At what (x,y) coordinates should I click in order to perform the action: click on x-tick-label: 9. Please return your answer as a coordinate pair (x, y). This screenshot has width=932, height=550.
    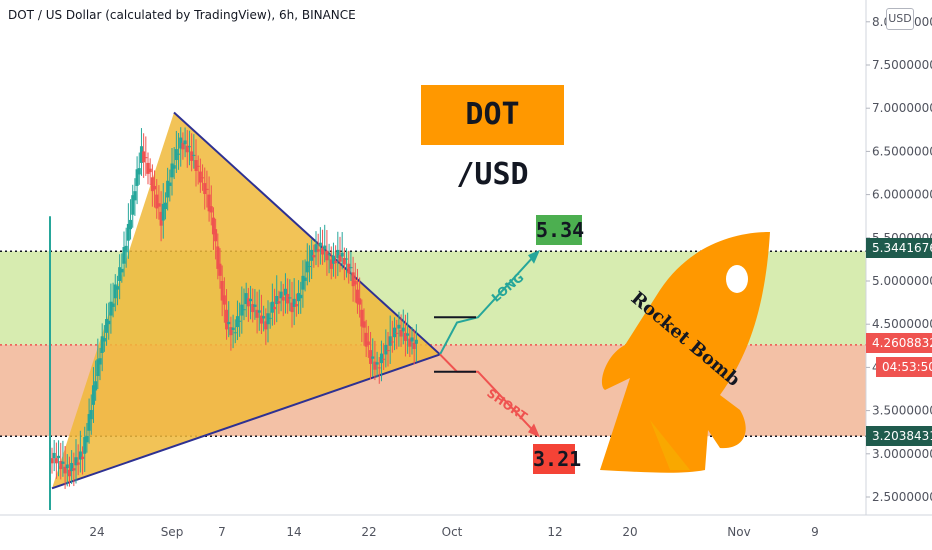
    Looking at the image, I should click on (815, 532).